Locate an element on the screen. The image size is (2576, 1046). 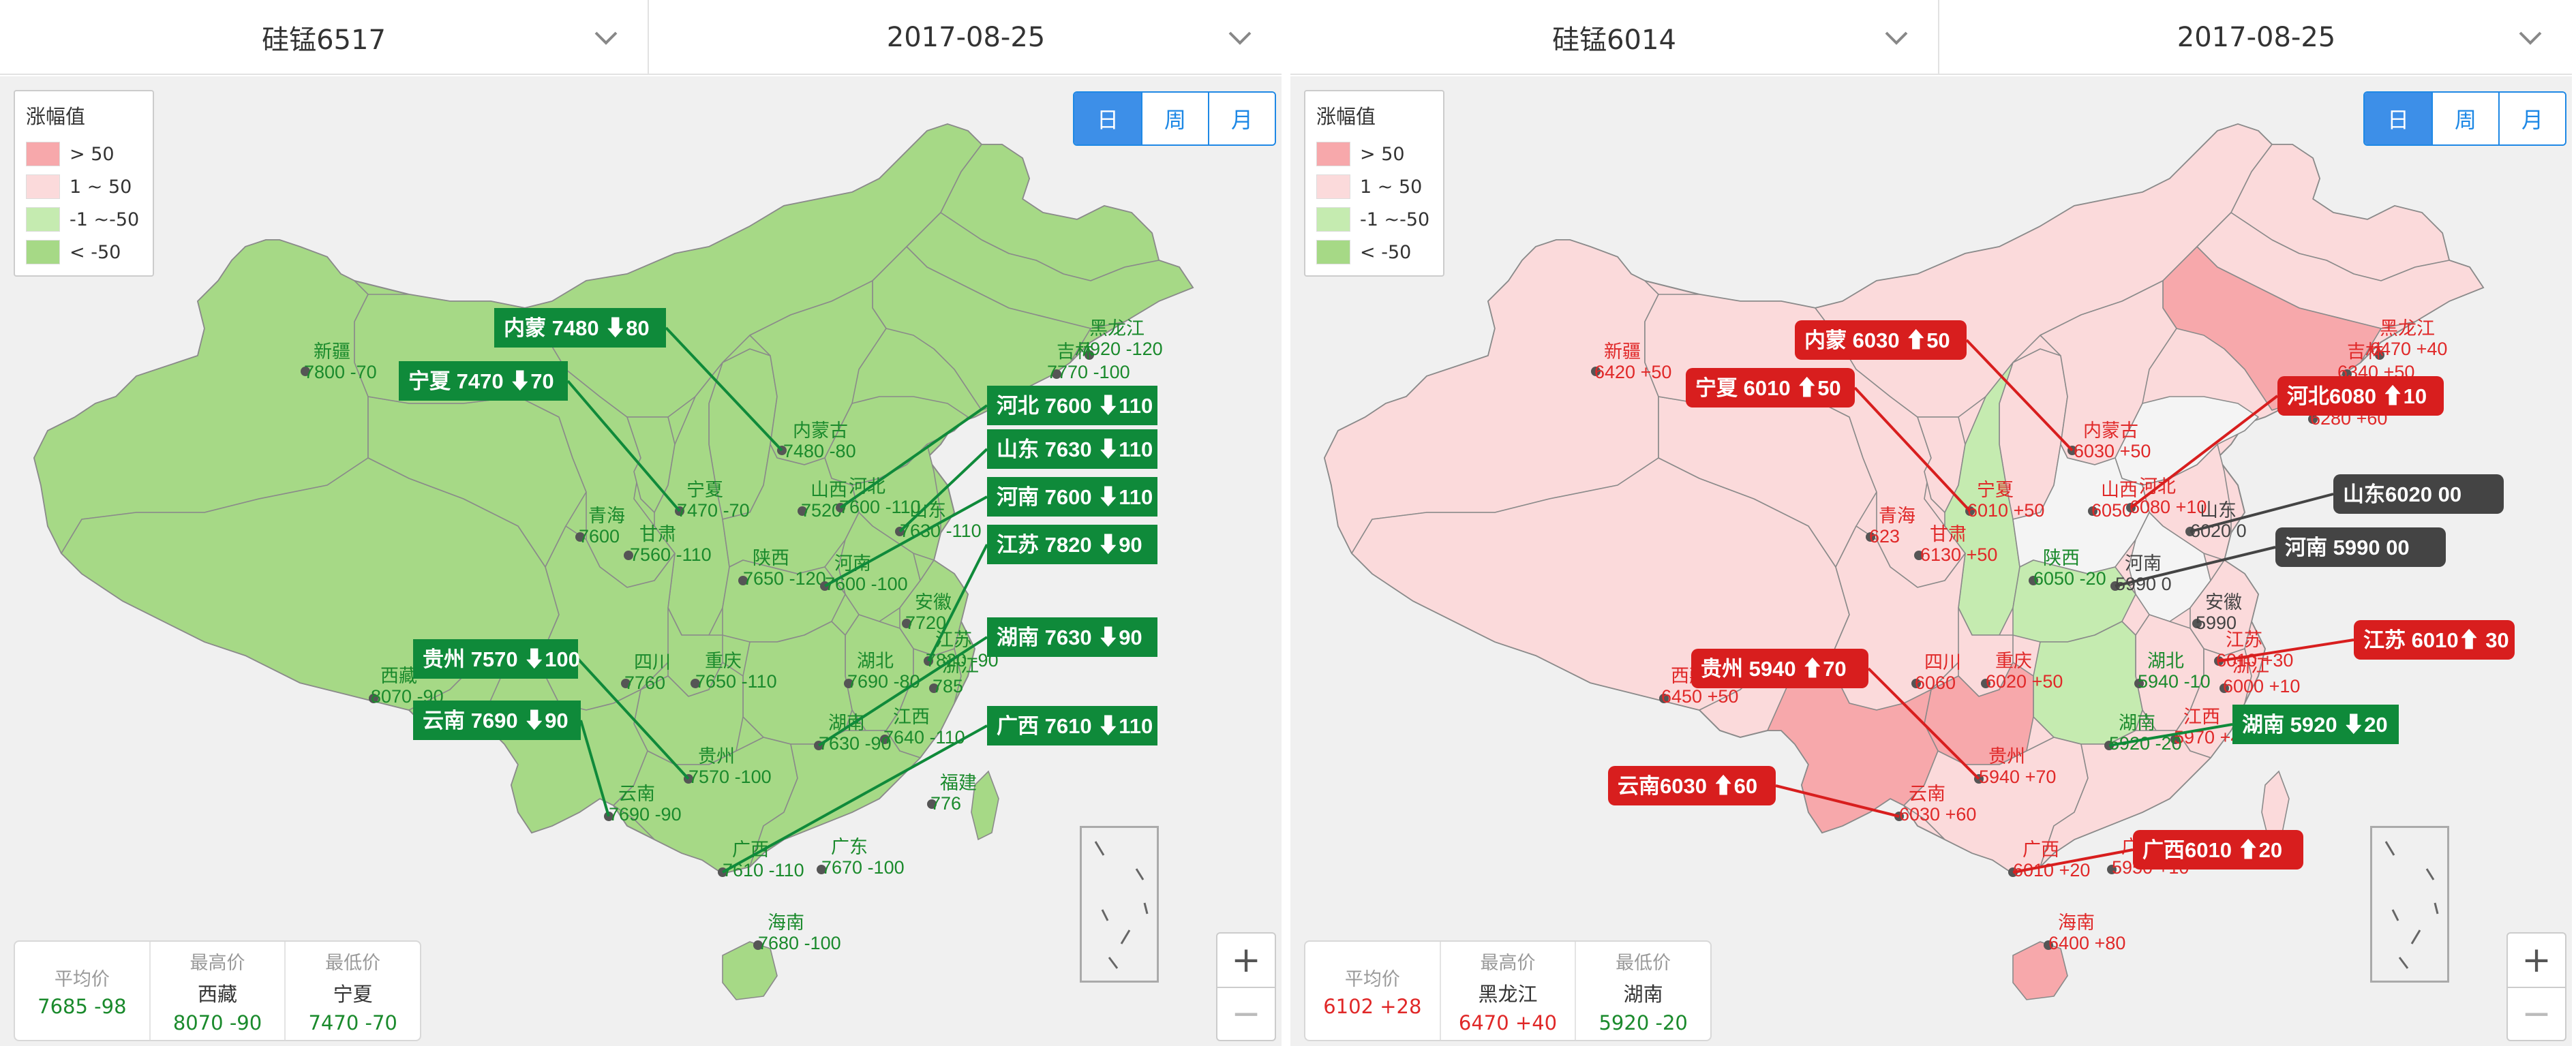
province-price: 7670 -100 is located at coordinates (863, 867).